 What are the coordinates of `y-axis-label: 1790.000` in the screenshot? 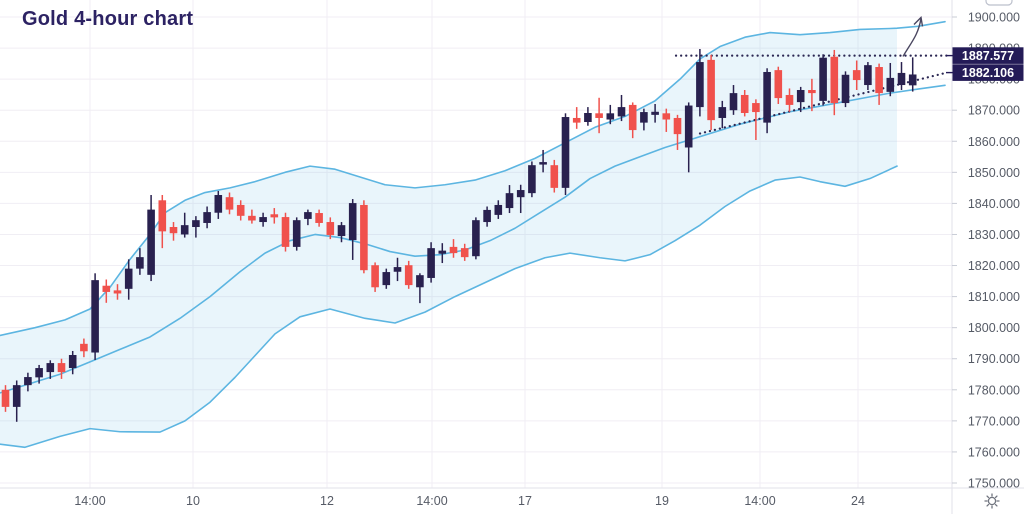 It's located at (994, 359).